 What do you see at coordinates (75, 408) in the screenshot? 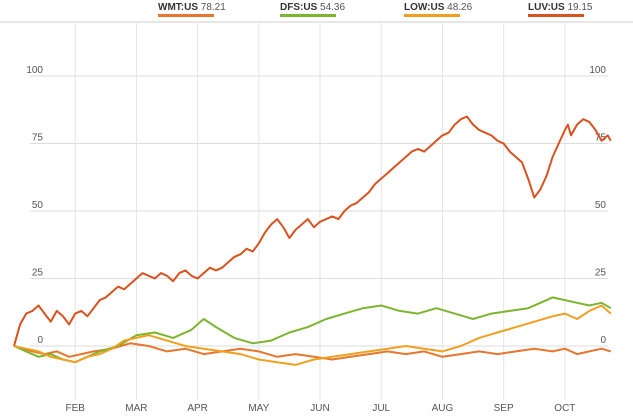
I see `x-tick-label-0: FEB` at bounding box center [75, 408].